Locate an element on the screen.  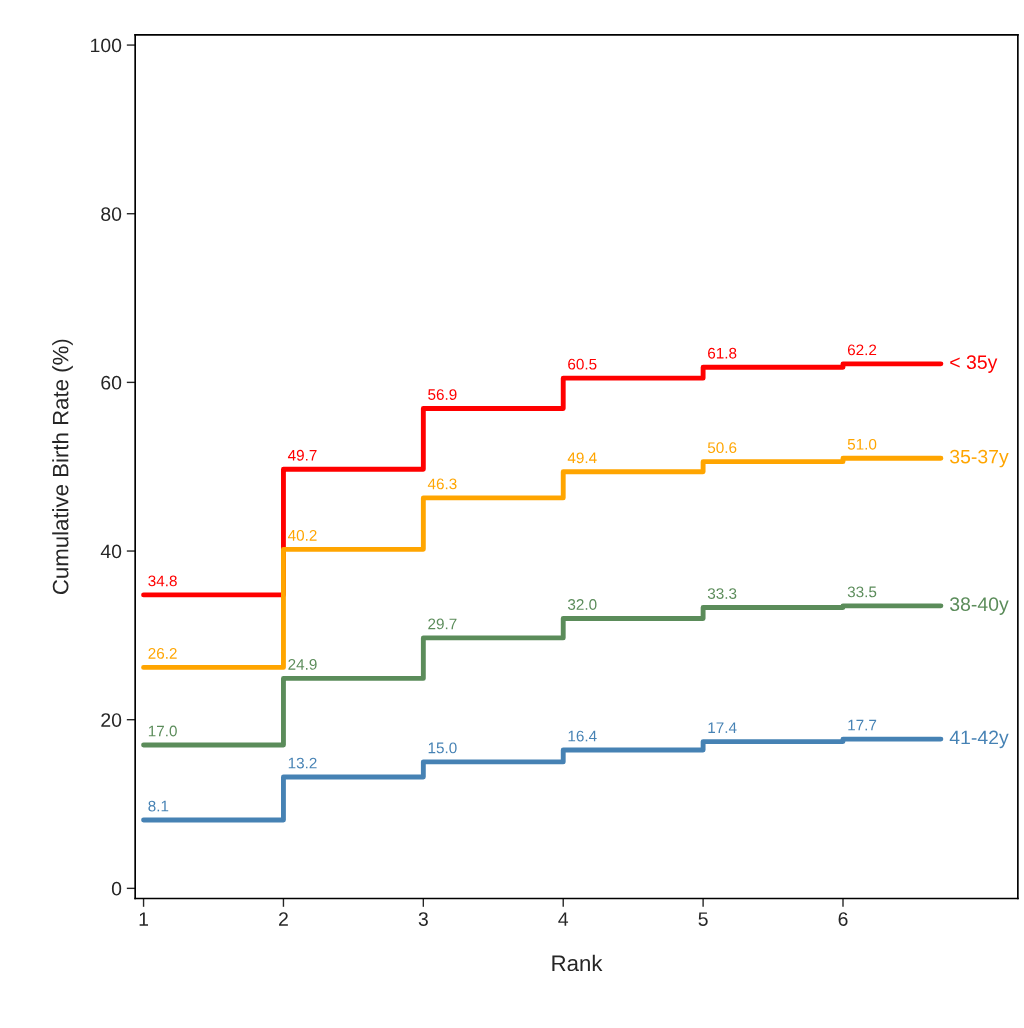
y-tick-label: 40 is located at coordinates (111, 551).